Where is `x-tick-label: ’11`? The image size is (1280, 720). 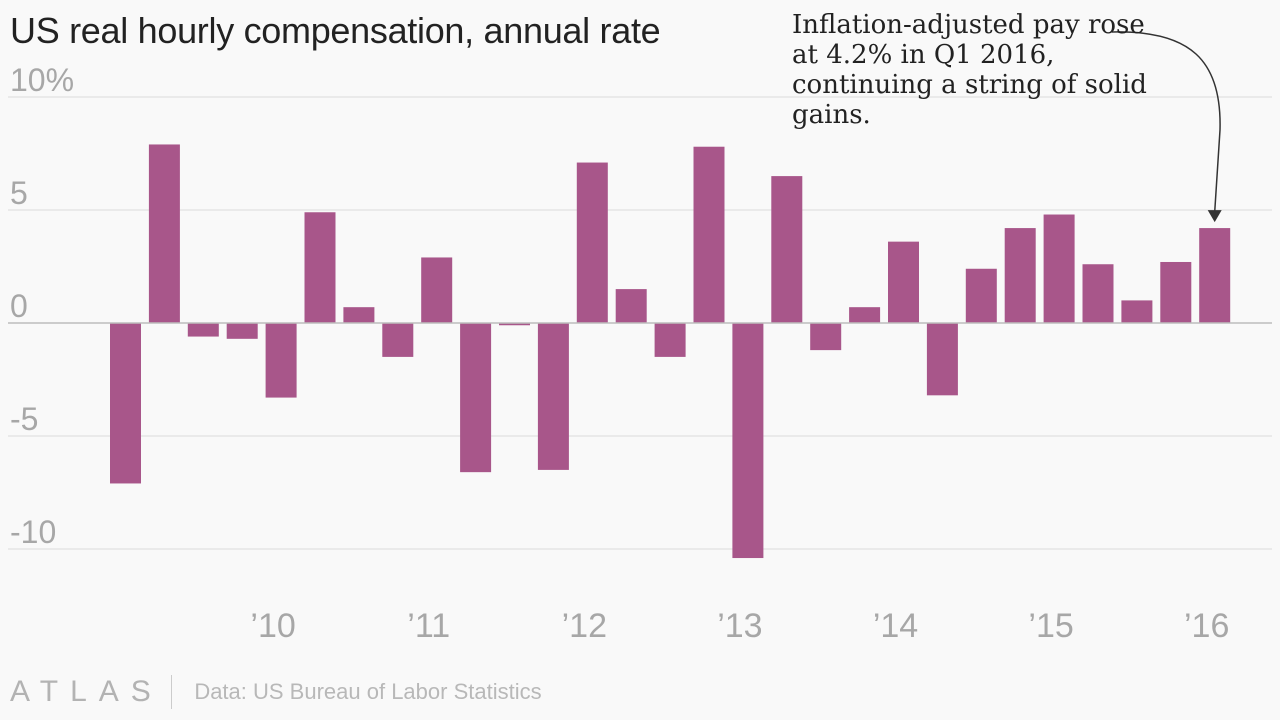
x-tick-label: ’11 is located at coordinates (428, 626).